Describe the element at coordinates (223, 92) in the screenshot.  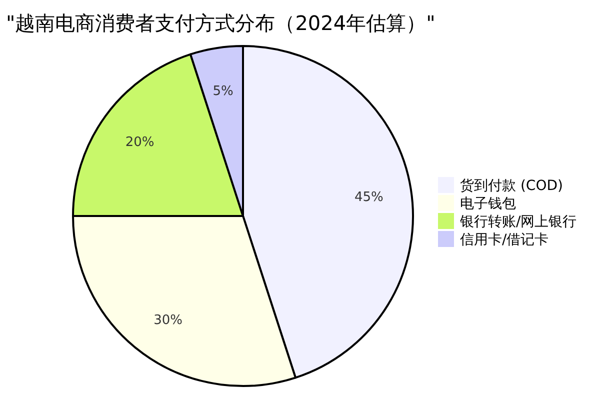
I see `data-label: 5%` at that location.